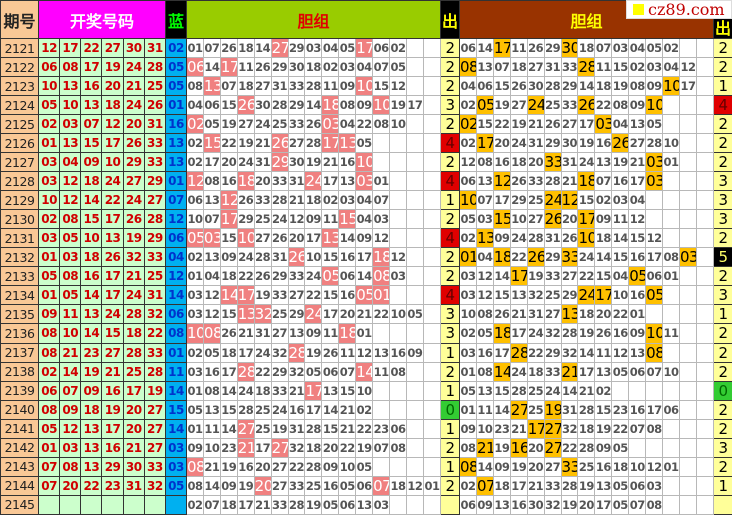 The width and height of the screenshot is (732, 515). What do you see at coordinates (518, 48) in the screenshot?
I see `group2-cell: 11` at bounding box center [518, 48].